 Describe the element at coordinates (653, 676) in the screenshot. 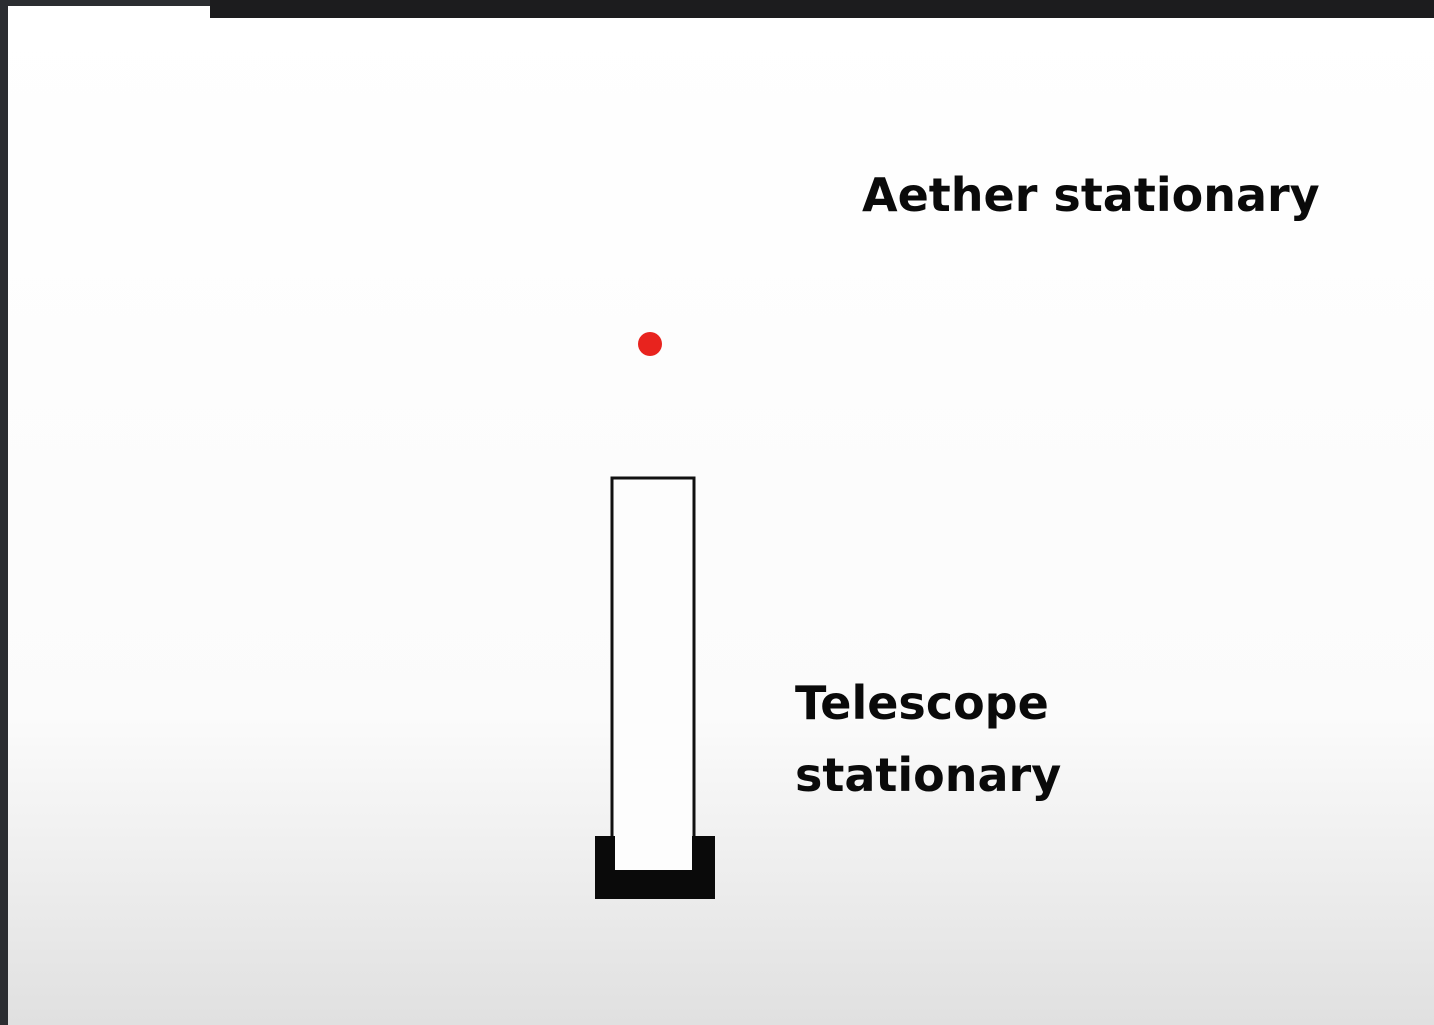

I see `telescope-tube` at that location.